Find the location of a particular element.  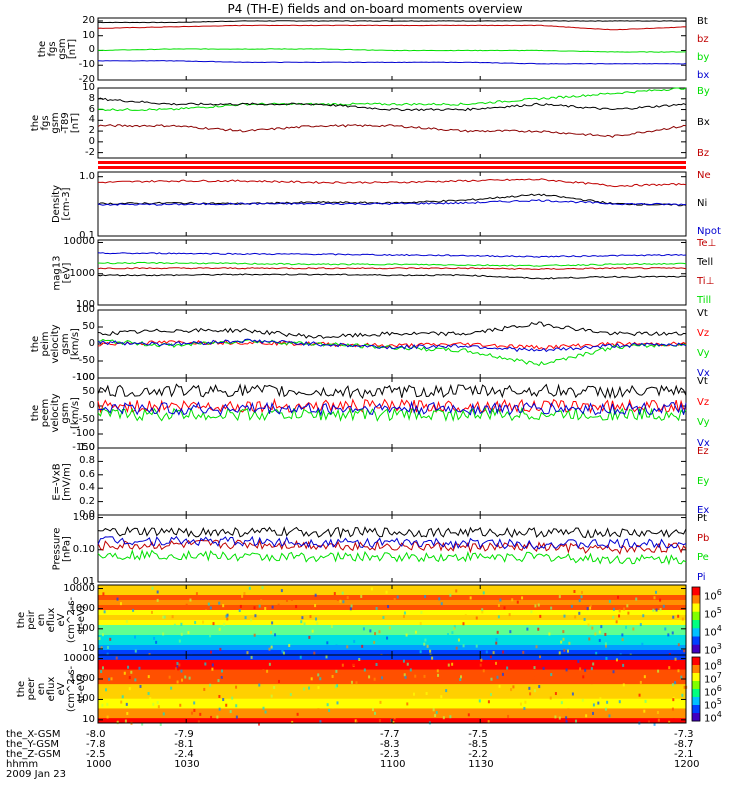

legend-entry: Pe is located at coordinates (703, 558).